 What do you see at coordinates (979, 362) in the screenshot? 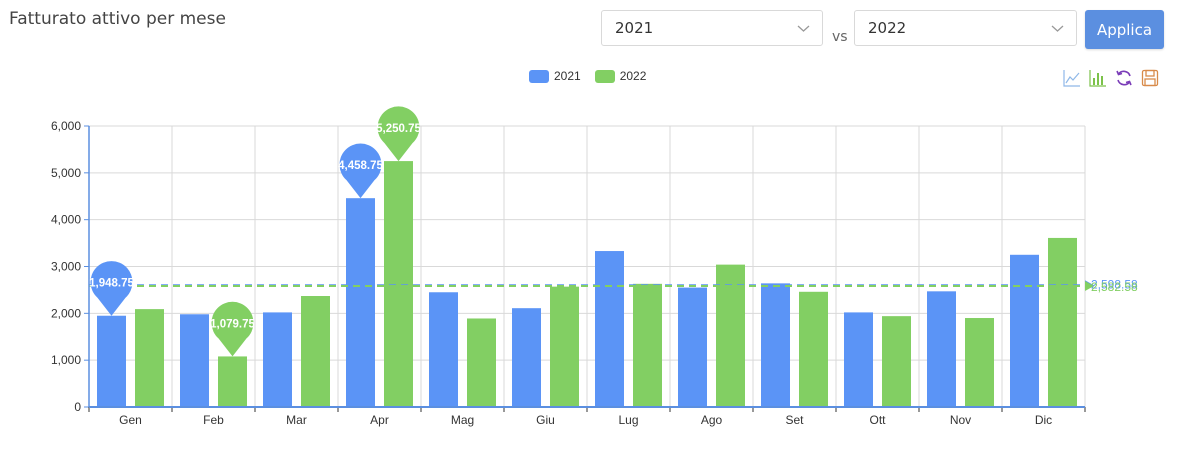
I see `bar-2022-Nov` at bounding box center [979, 362].